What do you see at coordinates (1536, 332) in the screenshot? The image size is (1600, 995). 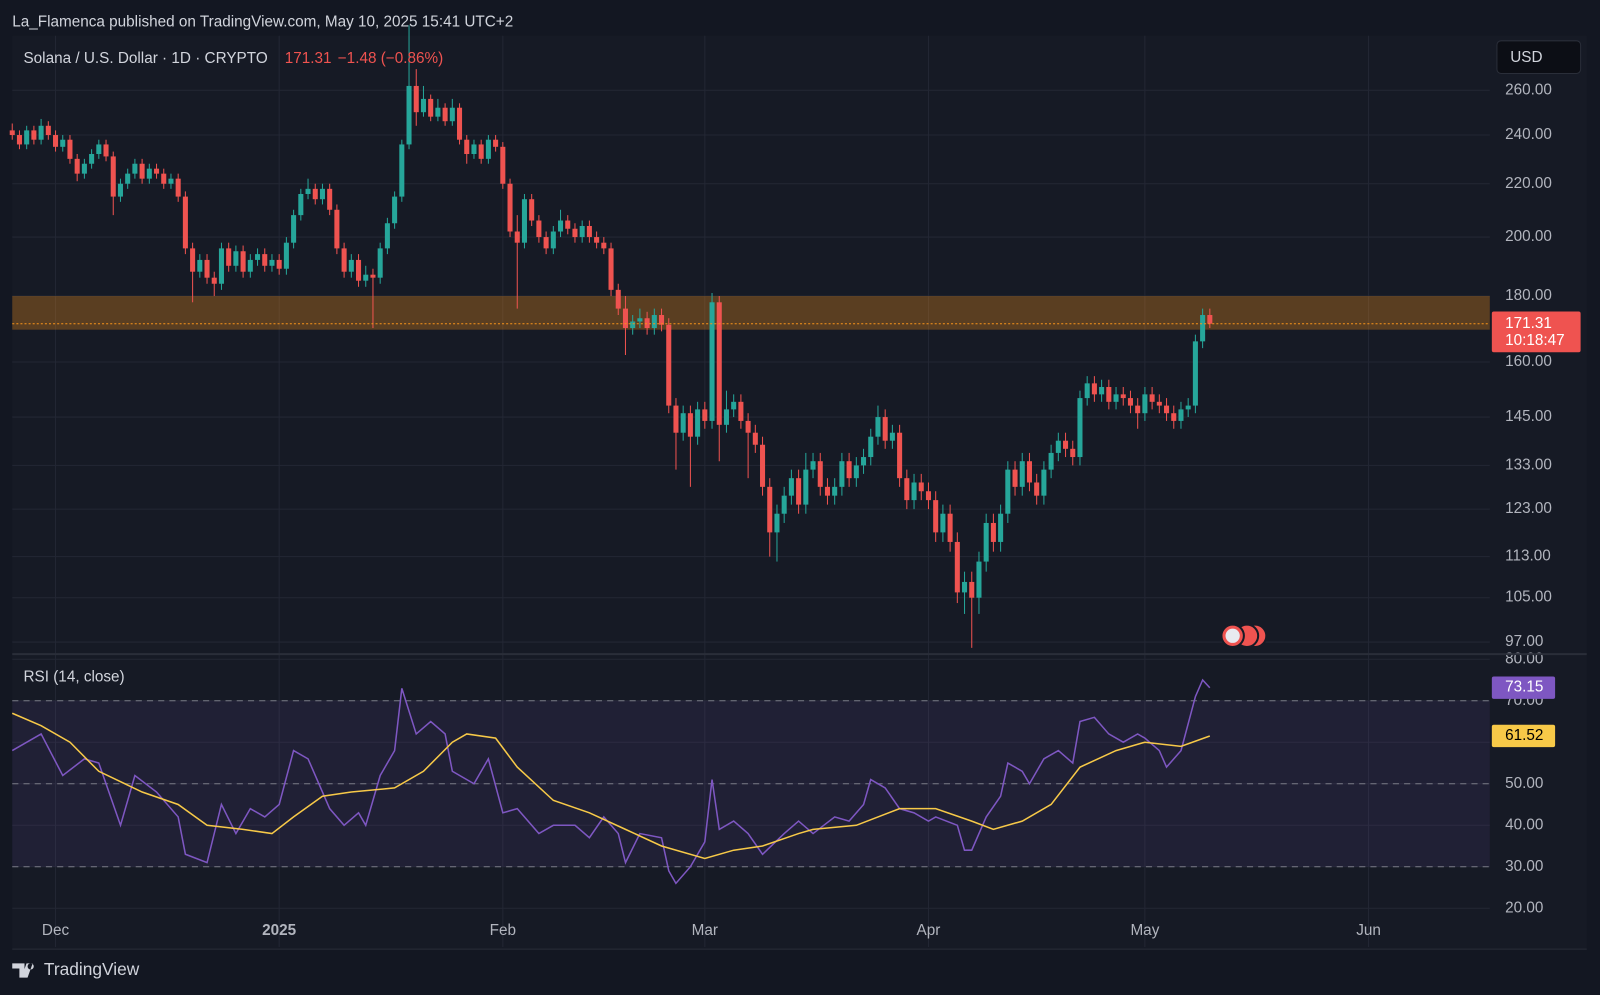 I see `price-tag` at bounding box center [1536, 332].